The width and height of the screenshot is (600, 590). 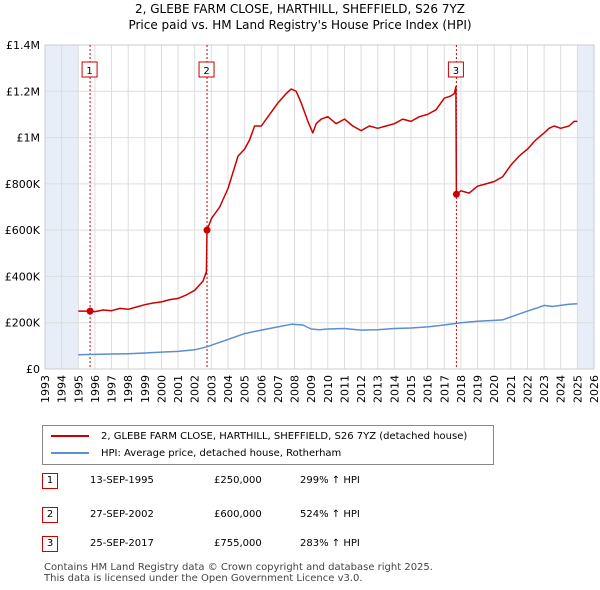 I want to click on x-tick-label: 2026, so click(x=594, y=389).